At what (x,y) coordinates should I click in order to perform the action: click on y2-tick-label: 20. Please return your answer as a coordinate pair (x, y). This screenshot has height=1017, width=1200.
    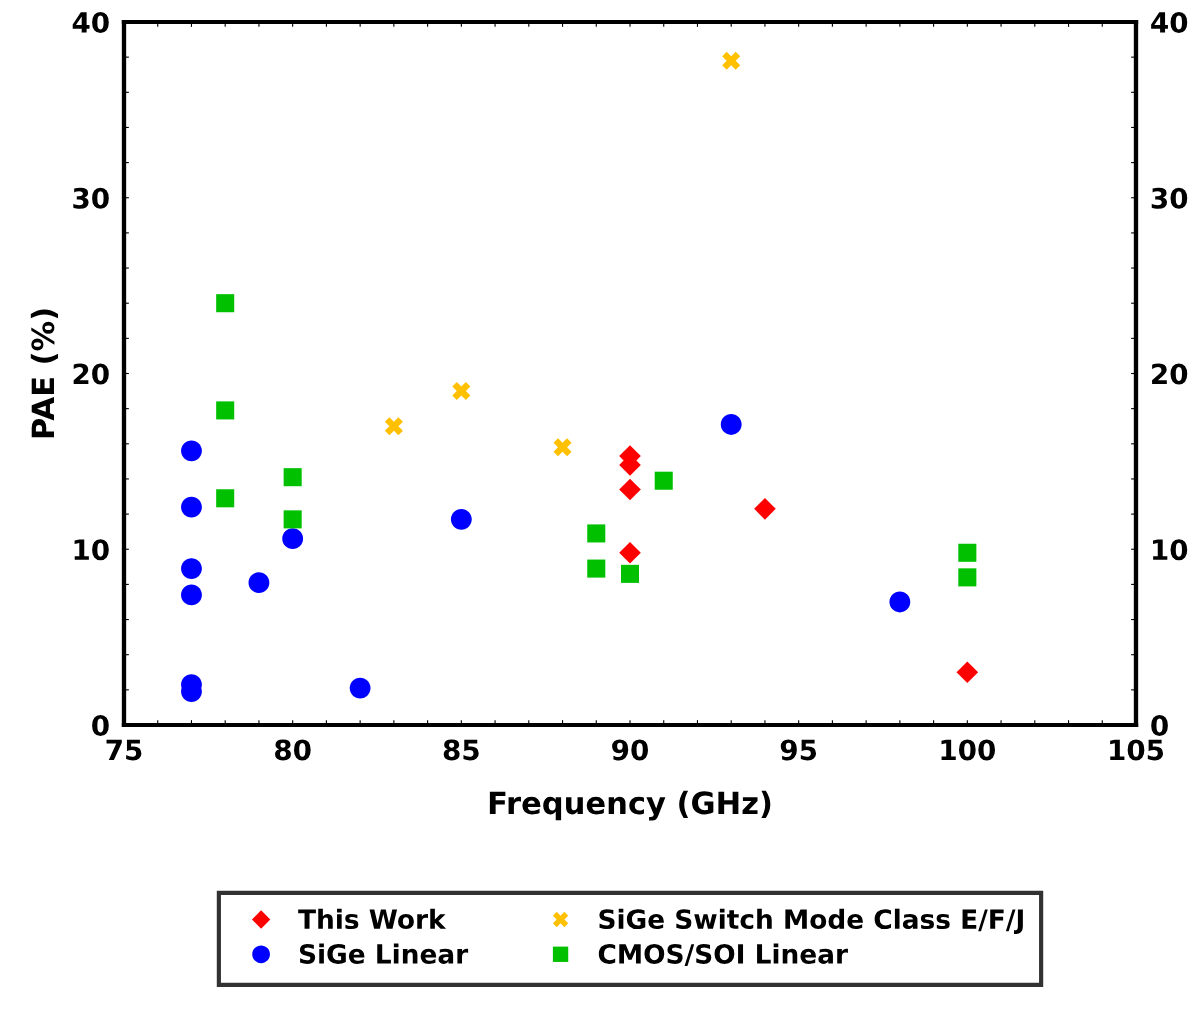
    Looking at the image, I should click on (1170, 374).